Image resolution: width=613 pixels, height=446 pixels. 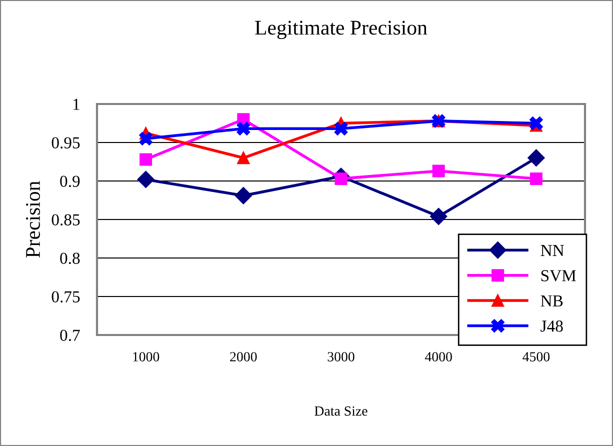 What do you see at coordinates (70, 182) in the screenshot?
I see `y-tick-label: 0.9` at bounding box center [70, 182].